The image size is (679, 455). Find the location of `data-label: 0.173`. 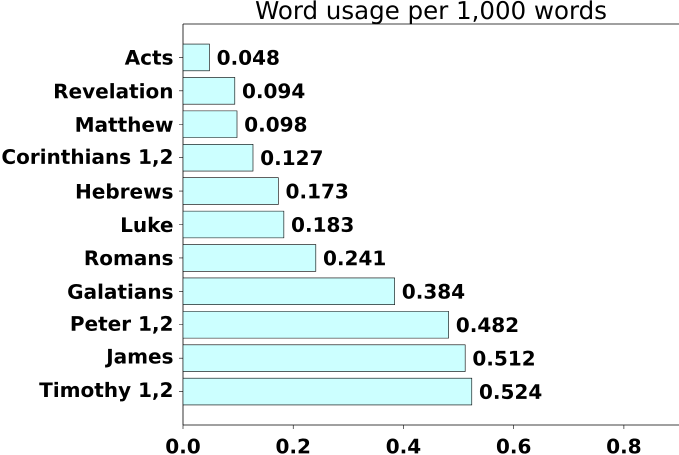

data-label: 0.173 is located at coordinates (317, 191).